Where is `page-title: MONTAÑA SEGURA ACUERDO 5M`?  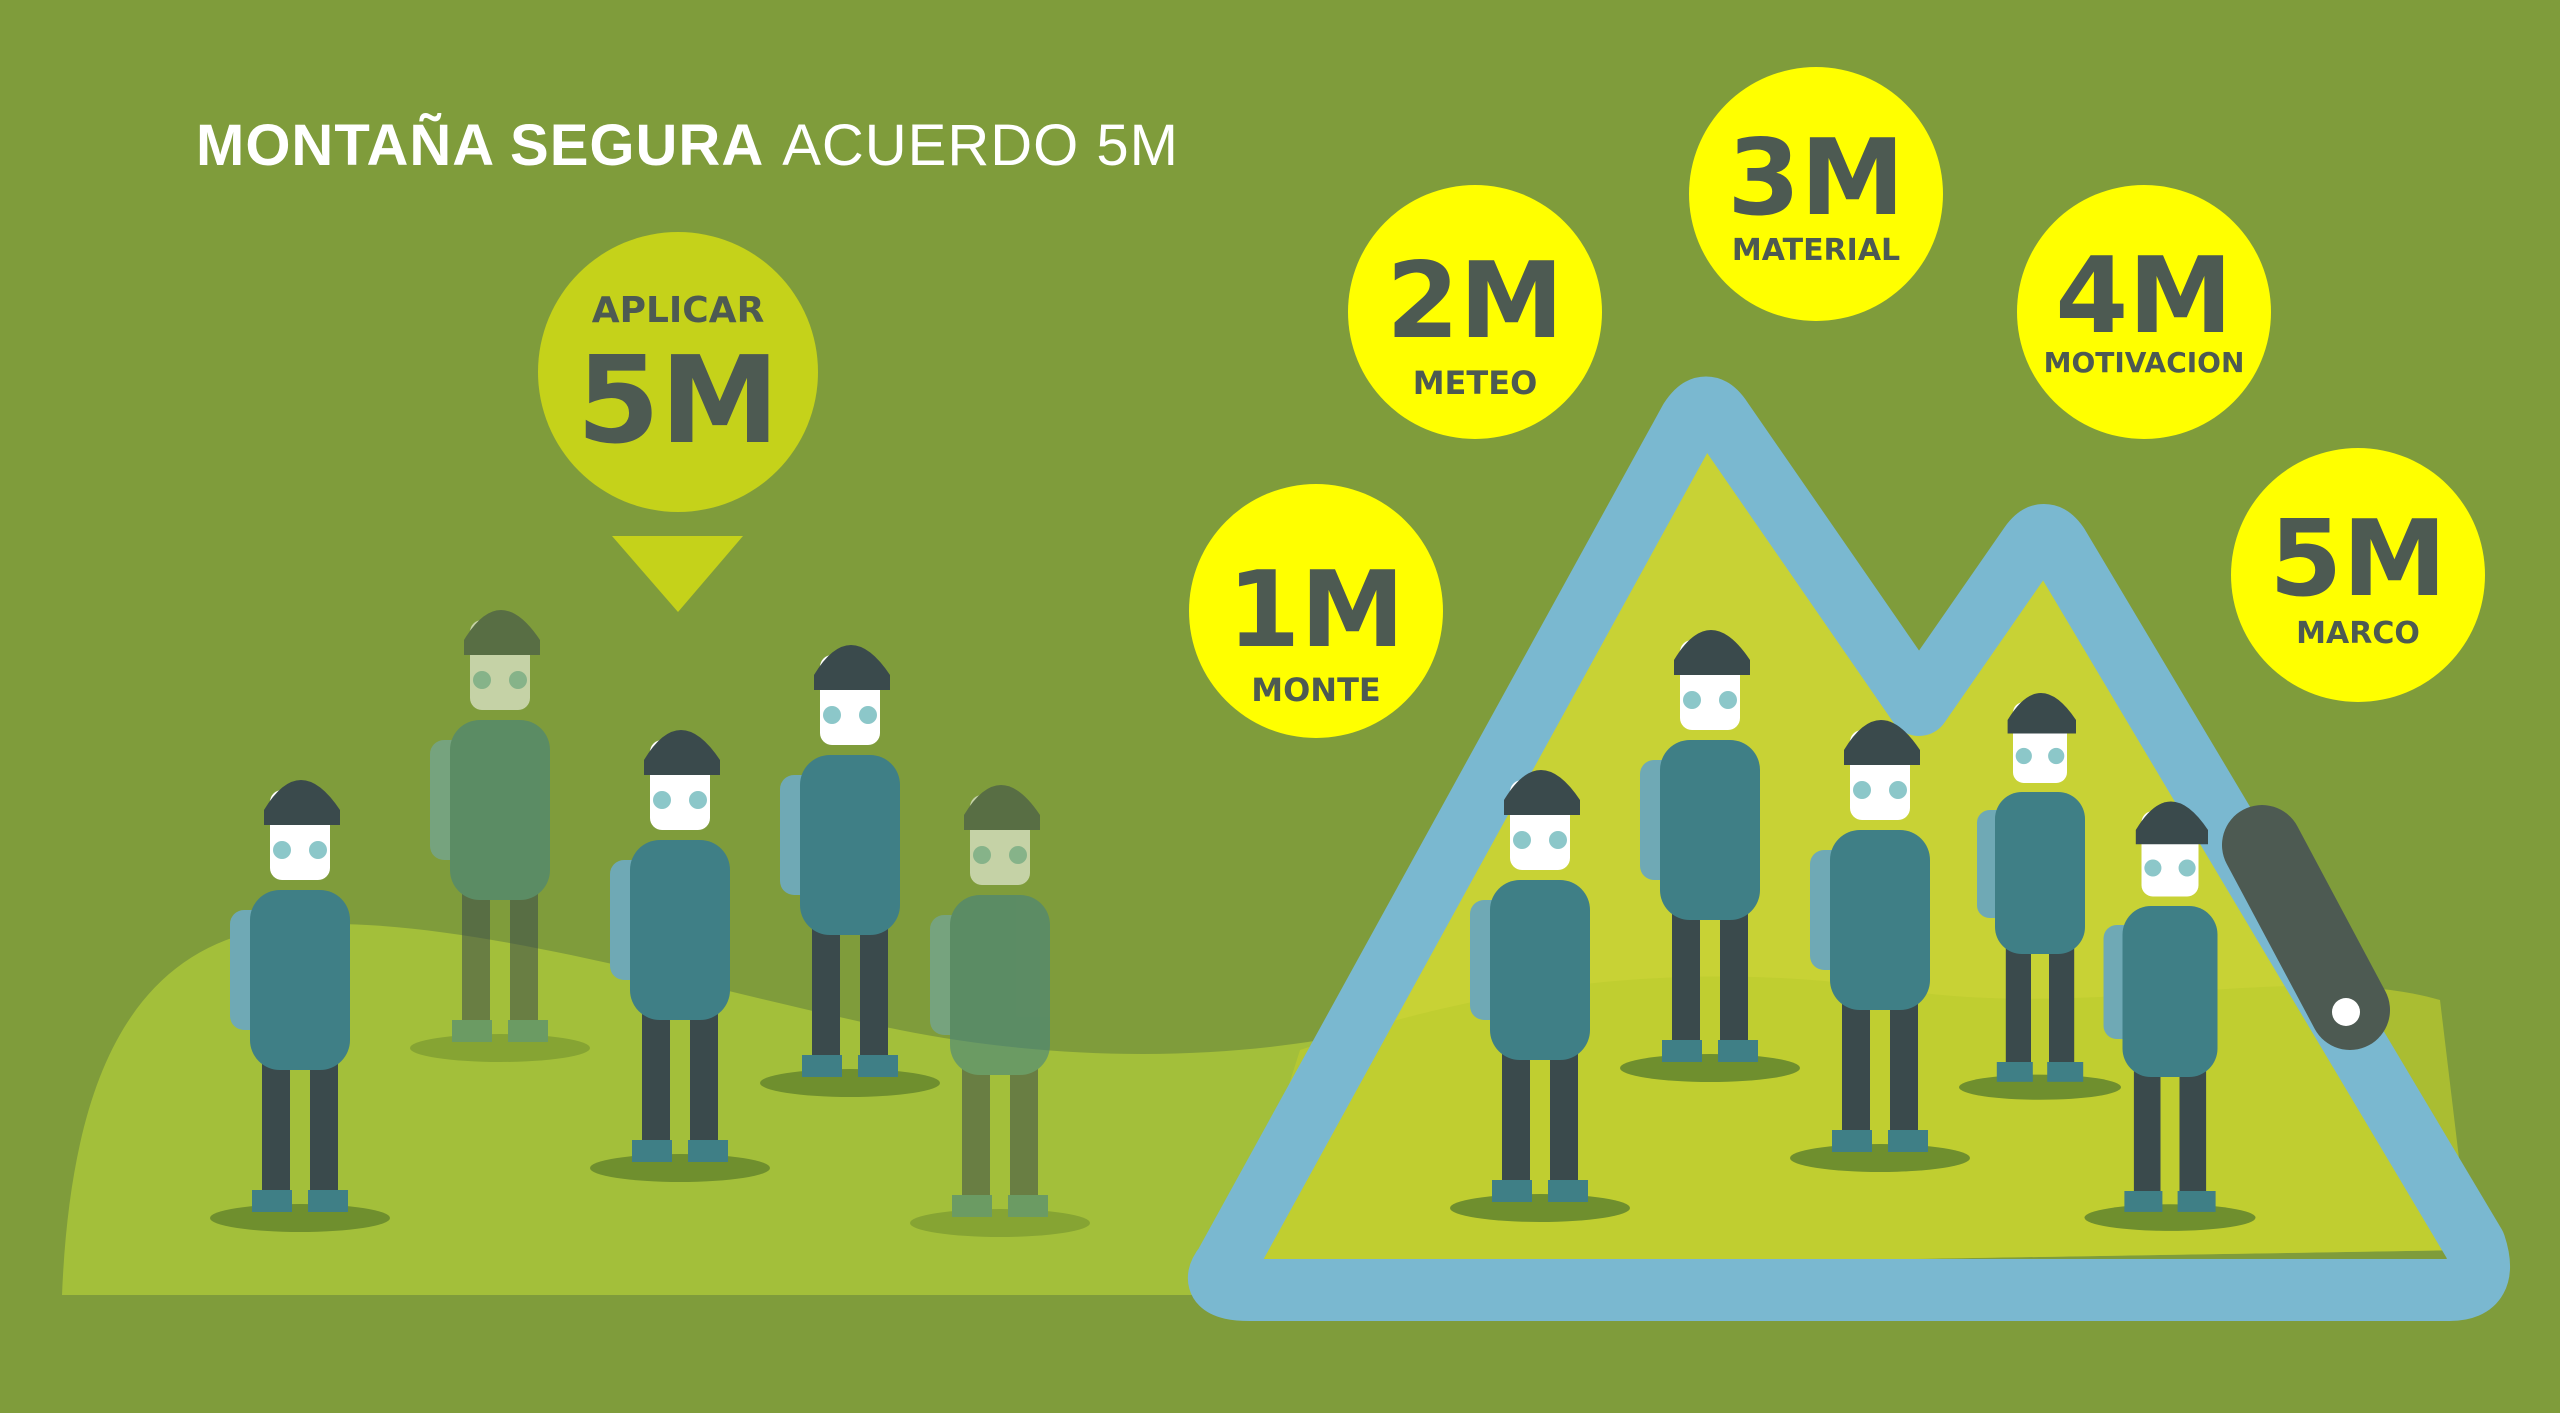
page-title: MONTAÑA SEGURA ACUERDO 5M is located at coordinates (687, 145).